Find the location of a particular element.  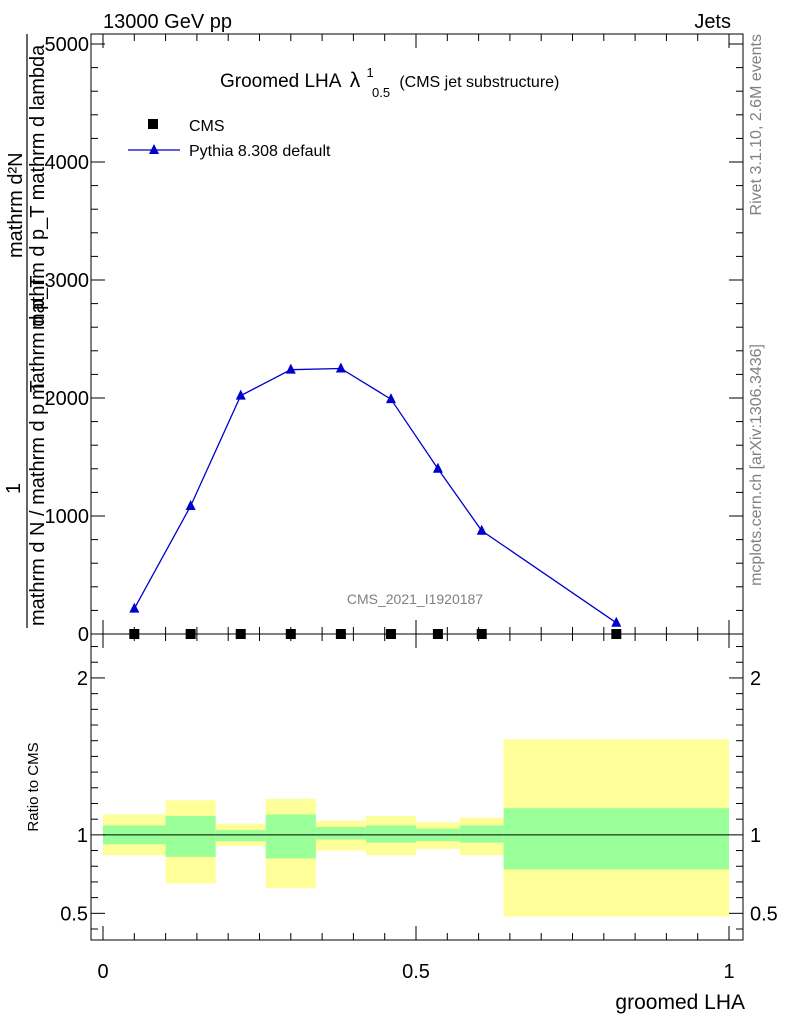

x-tick-label: 1 is located at coordinates (728, 972).